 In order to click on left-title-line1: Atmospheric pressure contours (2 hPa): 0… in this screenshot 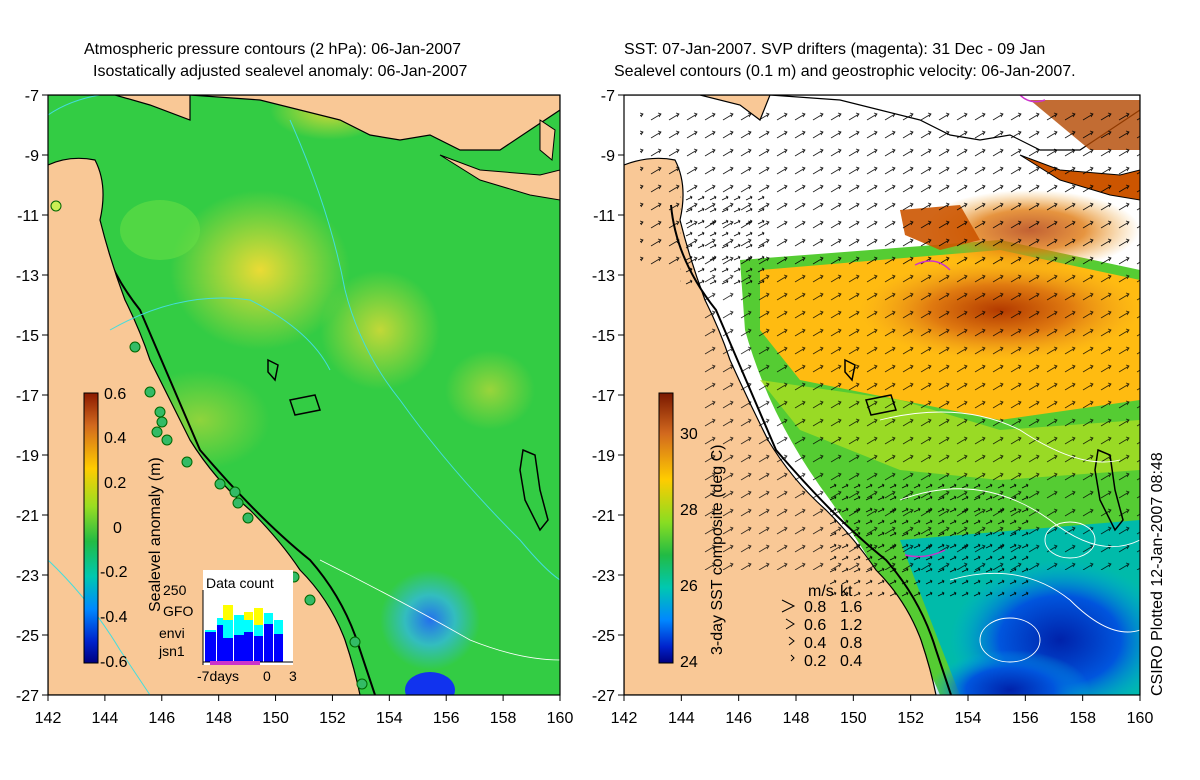, I will do `click(273, 49)`.